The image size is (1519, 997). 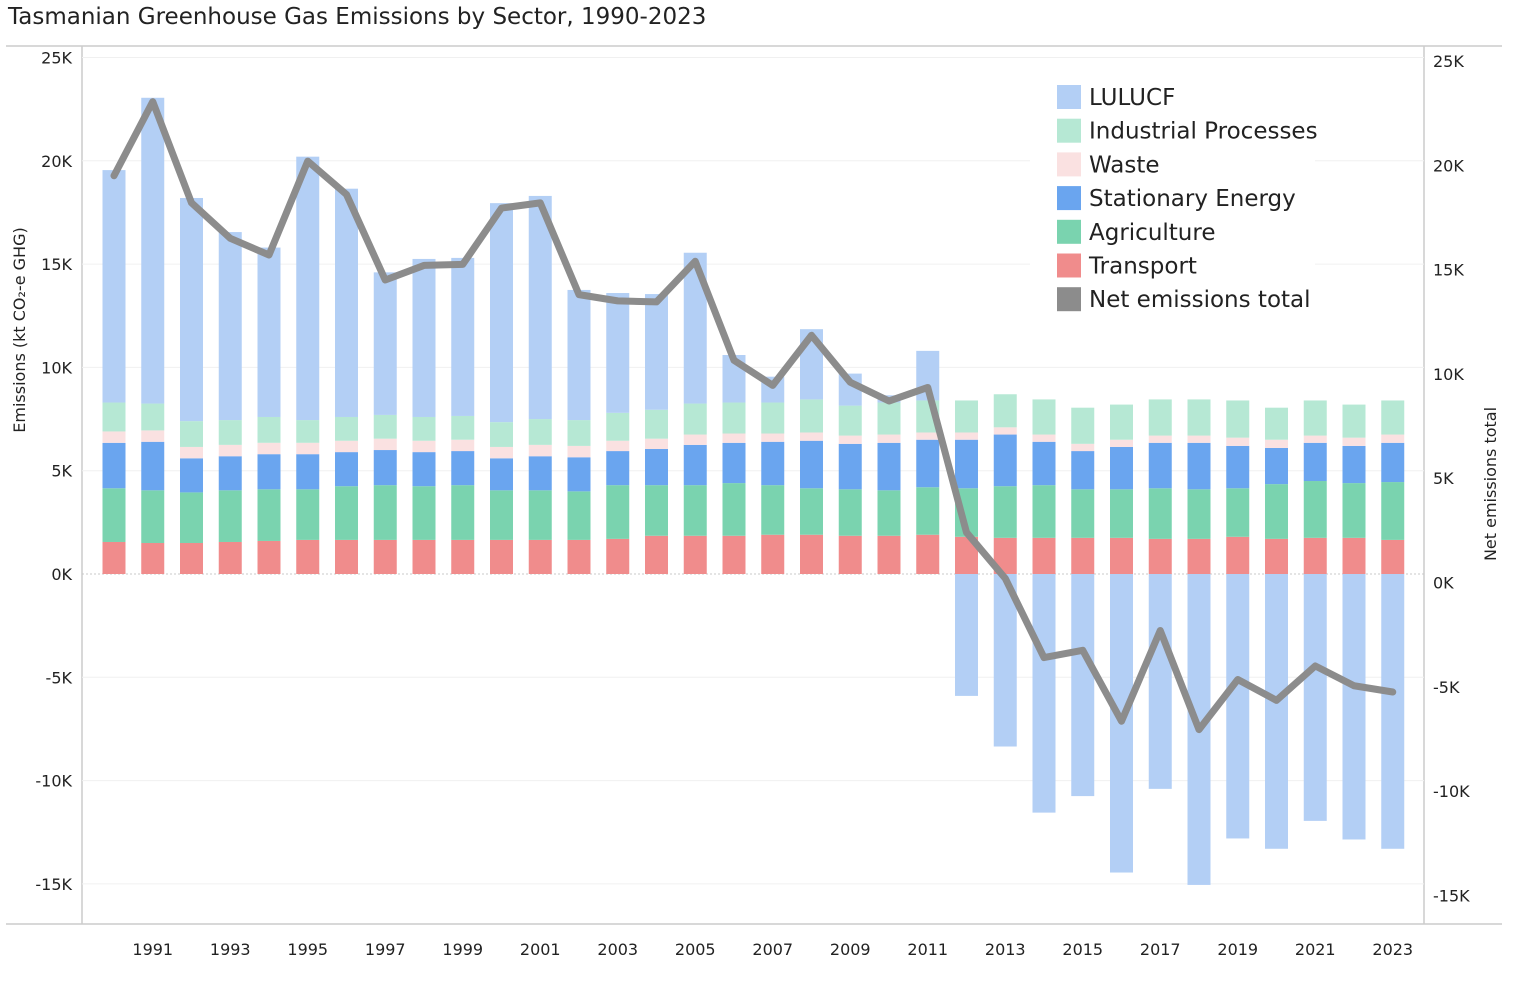 I want to click on y-tick-label: -10K, so click(x=53, y=781).